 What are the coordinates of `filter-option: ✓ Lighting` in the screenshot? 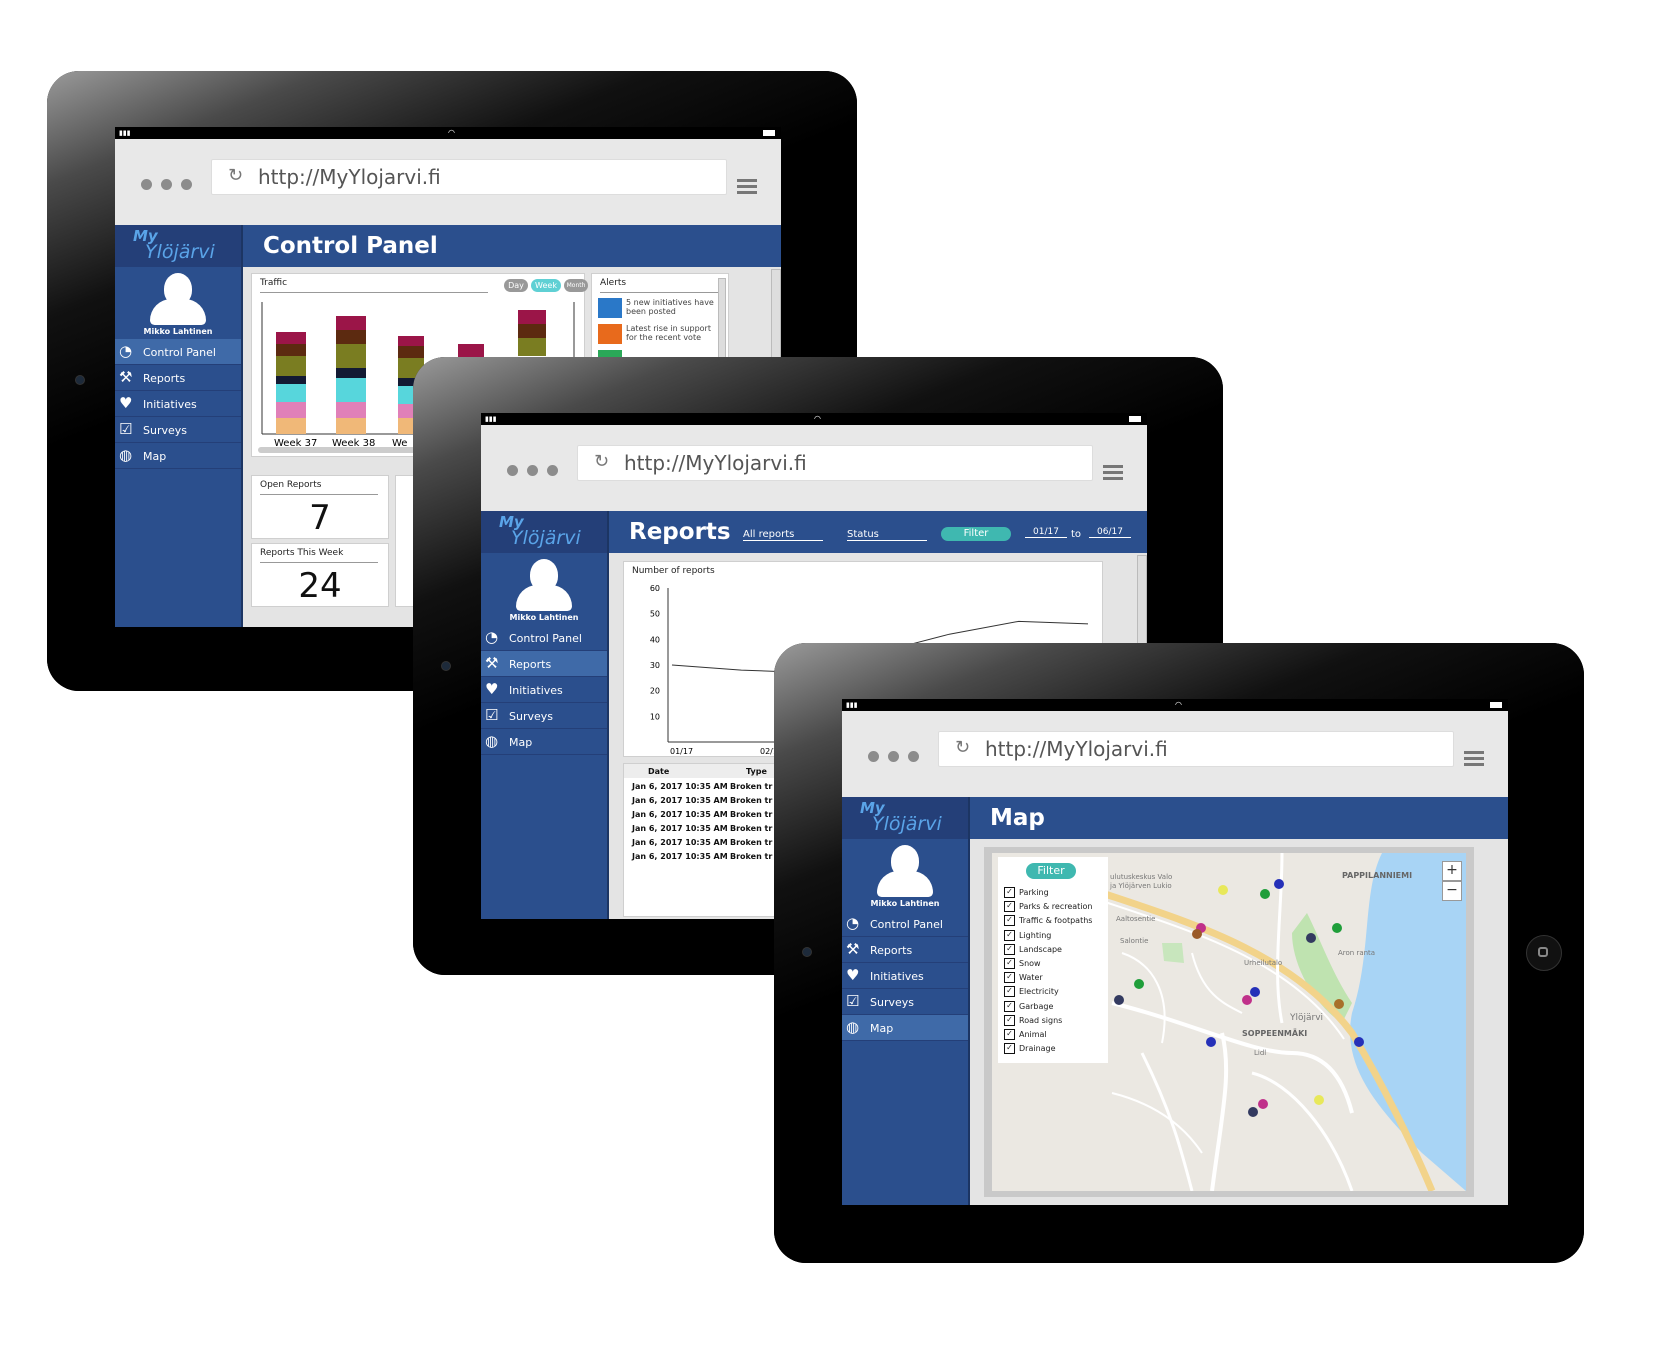 It's located at (1027, 936).